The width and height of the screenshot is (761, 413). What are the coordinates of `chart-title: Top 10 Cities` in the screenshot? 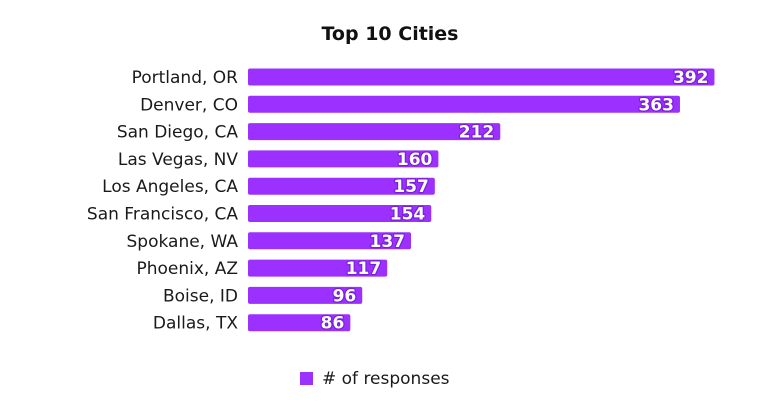 It's located at (389, 34).